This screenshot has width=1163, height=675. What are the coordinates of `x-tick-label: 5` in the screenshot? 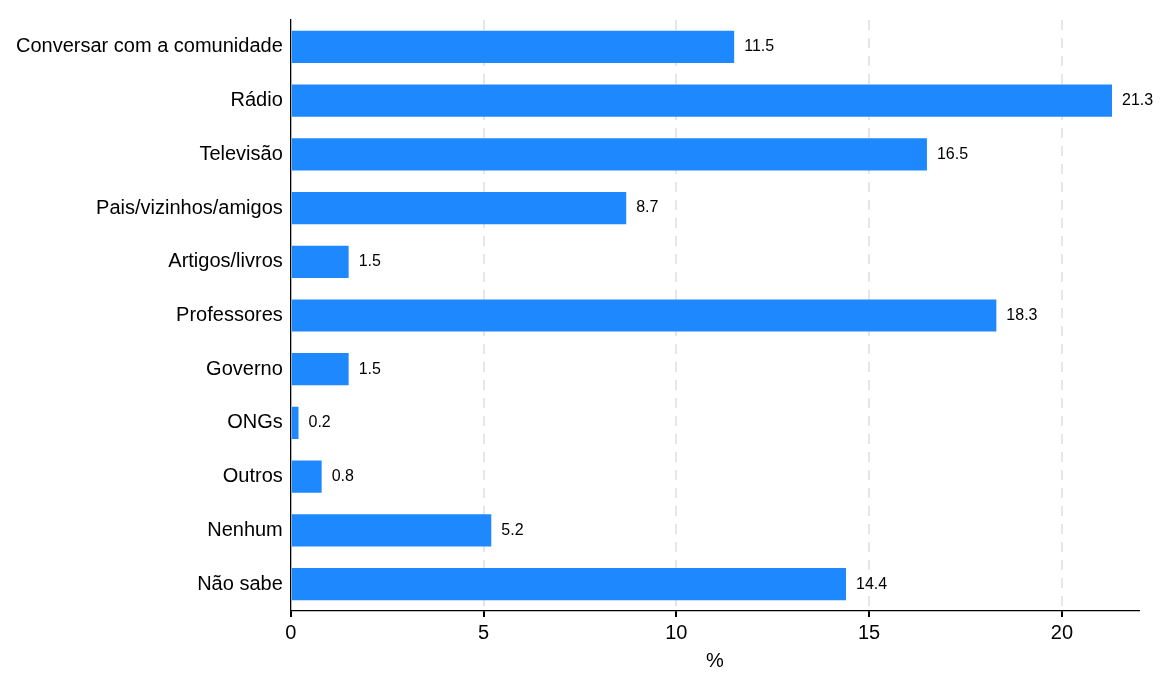 It's located at (484, 631).